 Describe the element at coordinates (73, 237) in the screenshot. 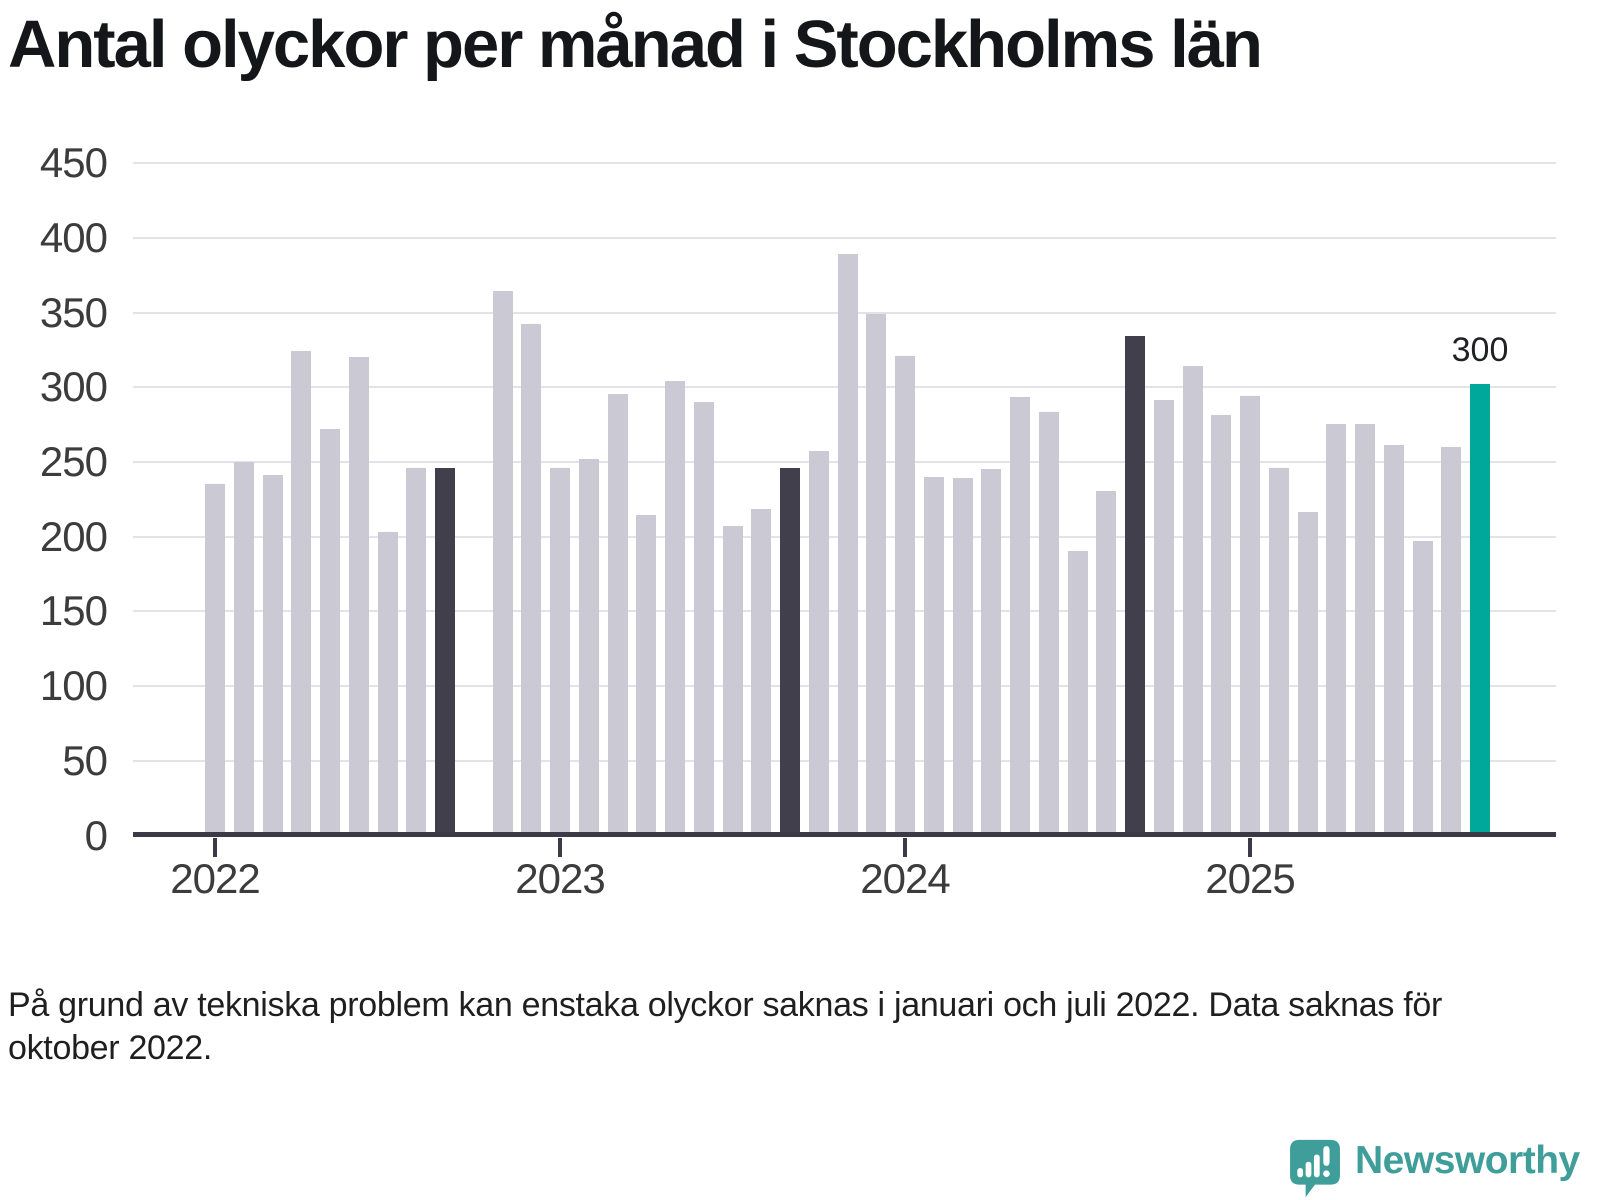

I see `y-axis-label-400: 400` at that location.